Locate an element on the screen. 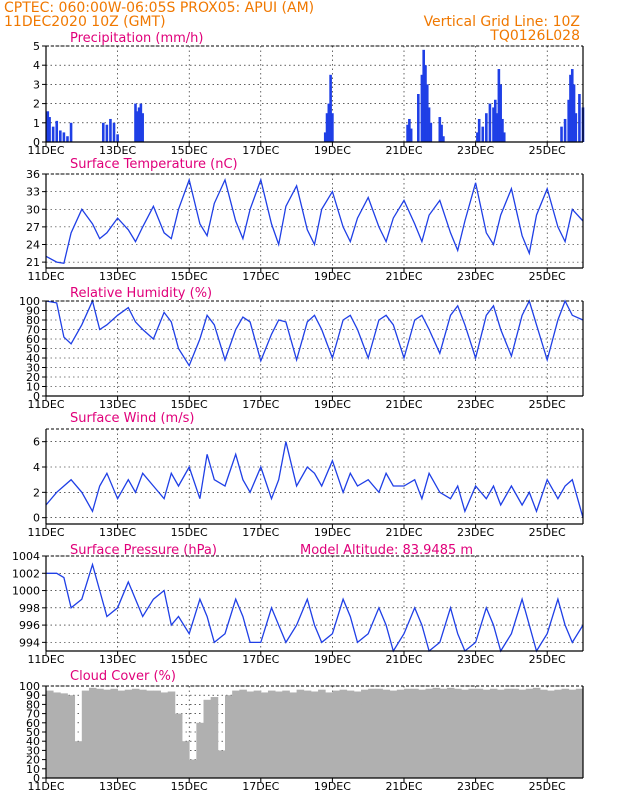  pres-xtick-label: 23DEC is located at coordinates (475, 659).